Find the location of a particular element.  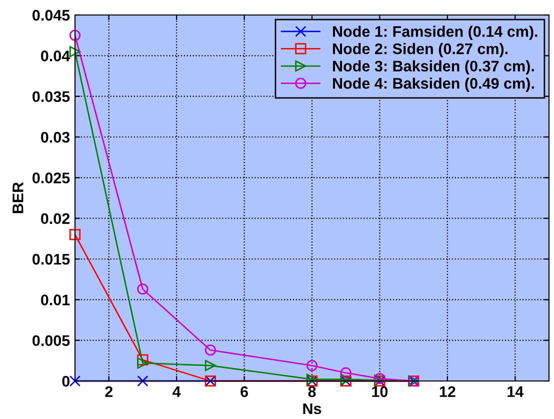

x-tick-label: 10 is located at coordinates (380, 392).